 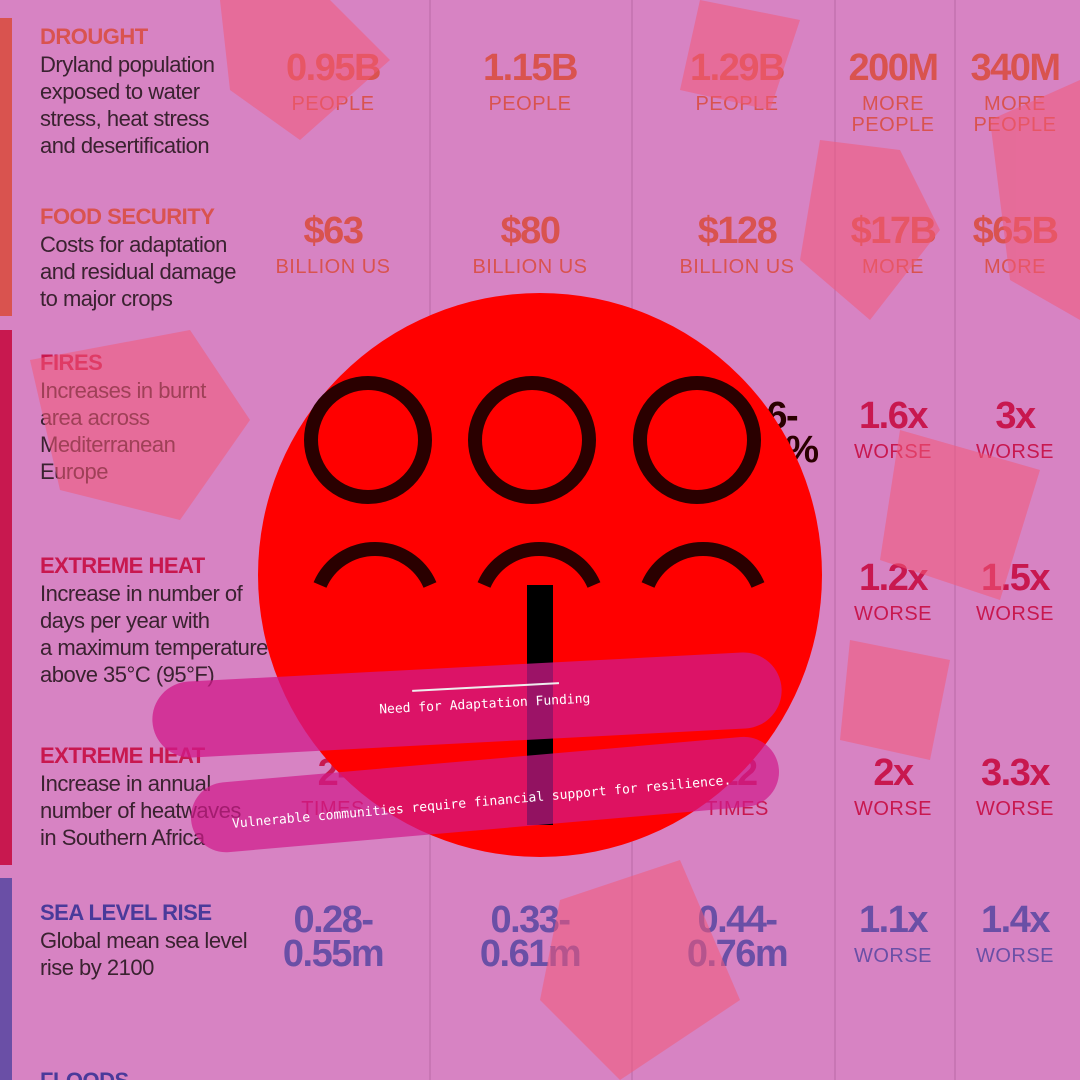 What do you see at coordinates (737, 231) in the screenshot?
I see `value: $128` at bounding box center [737, 231].